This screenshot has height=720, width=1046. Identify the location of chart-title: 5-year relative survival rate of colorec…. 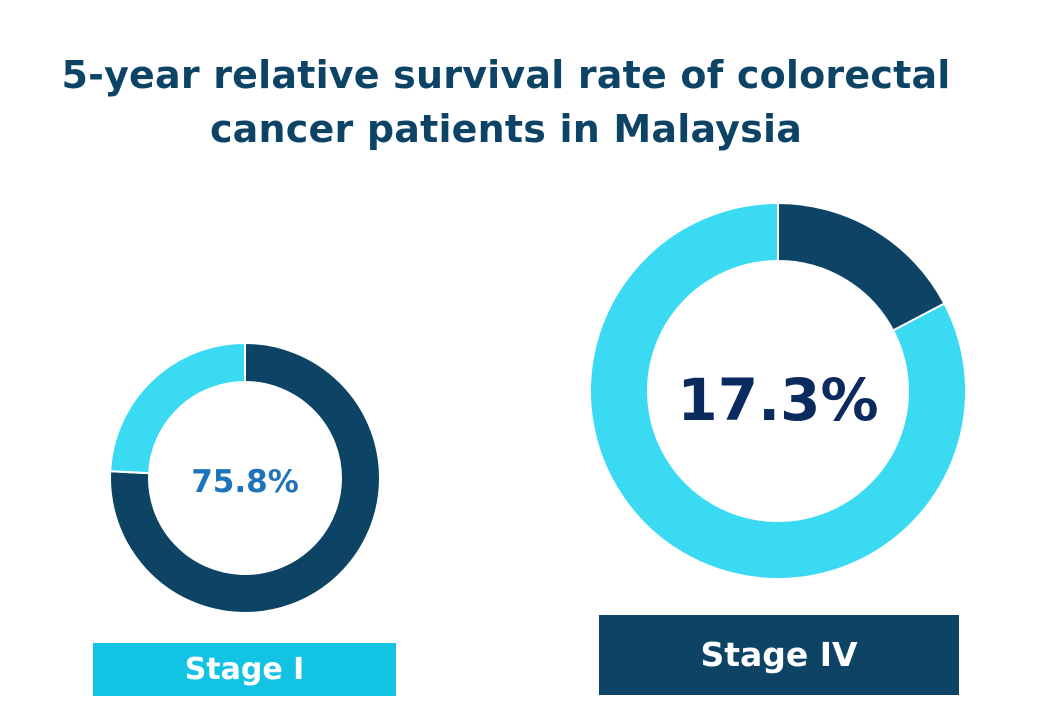
(506, 102).